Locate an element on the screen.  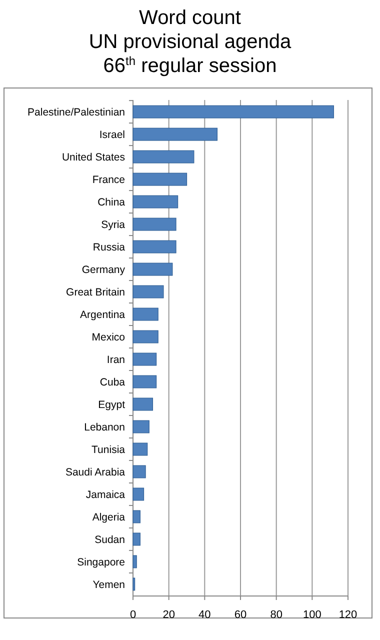
y-tick-label: Jamaica is located at coordinates (106, 494).